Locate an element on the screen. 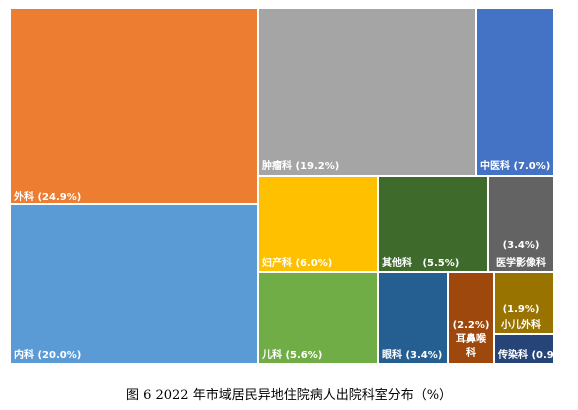 Image resolution: width=578 pixels, height=410 pixels. treemap-label: 肿瘤科 (19.2%) is located at coordinates (300, 165).